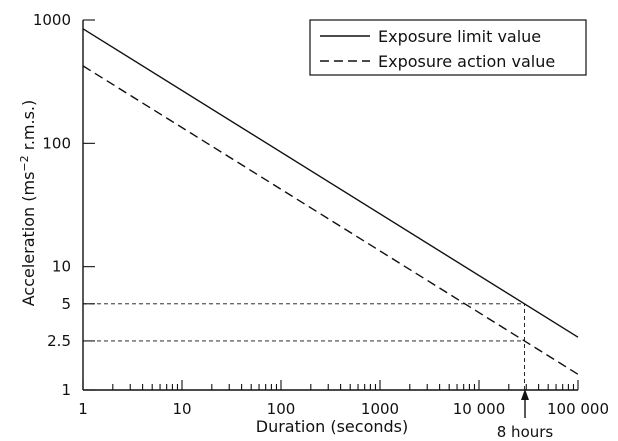 This screenshot has width=618, height=441. Describe the element at coordinates (66, 304) in the screenshot. I see `y-tick-label: 5` at that location.